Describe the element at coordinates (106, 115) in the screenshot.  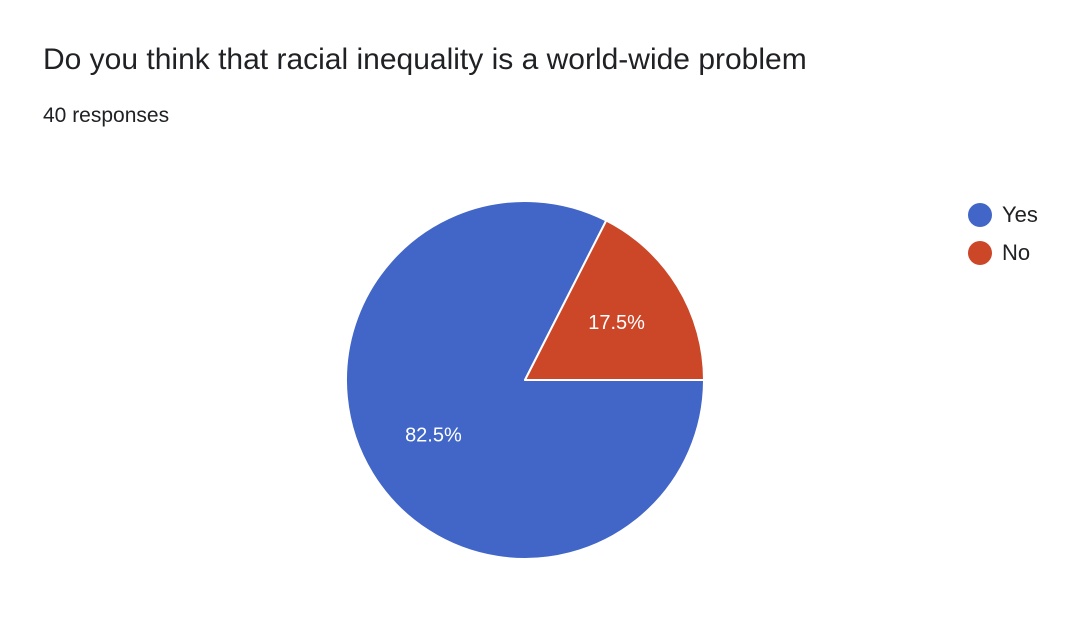
I see `response-count: 40 responses` at that location.